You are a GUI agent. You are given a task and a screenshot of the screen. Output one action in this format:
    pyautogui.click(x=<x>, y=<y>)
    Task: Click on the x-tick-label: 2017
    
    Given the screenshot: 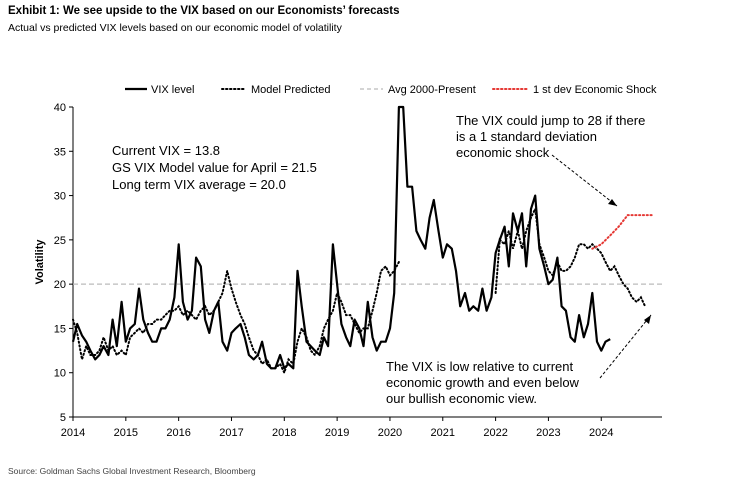 What is the action you would take?
    pyautogui.click(x=231, y=433)
    